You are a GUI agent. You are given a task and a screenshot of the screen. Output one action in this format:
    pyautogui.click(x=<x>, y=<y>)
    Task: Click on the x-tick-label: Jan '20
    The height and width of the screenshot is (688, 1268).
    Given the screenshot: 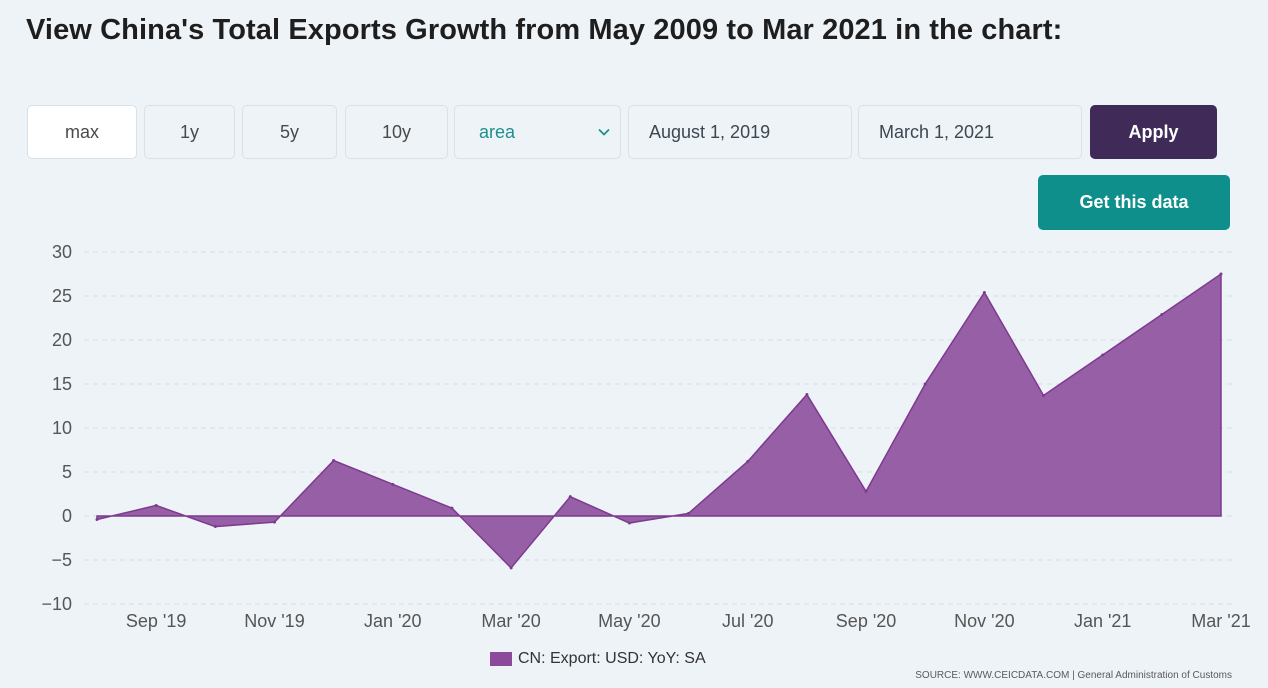 What is the action you would take?
    pyautogui.click(x=392, y=621)
    